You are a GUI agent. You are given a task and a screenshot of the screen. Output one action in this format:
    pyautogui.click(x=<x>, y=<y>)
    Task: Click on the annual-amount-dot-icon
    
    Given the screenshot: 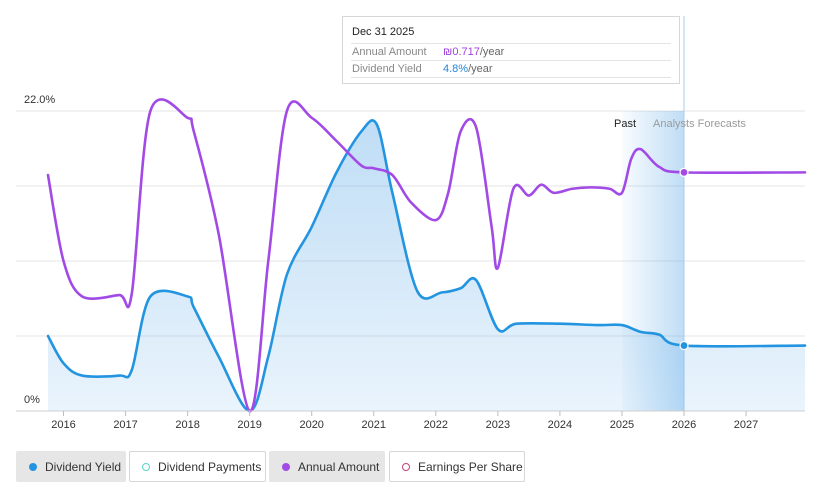 What is the action you would take?
    pyautogui.click(x=286, y=466)
    